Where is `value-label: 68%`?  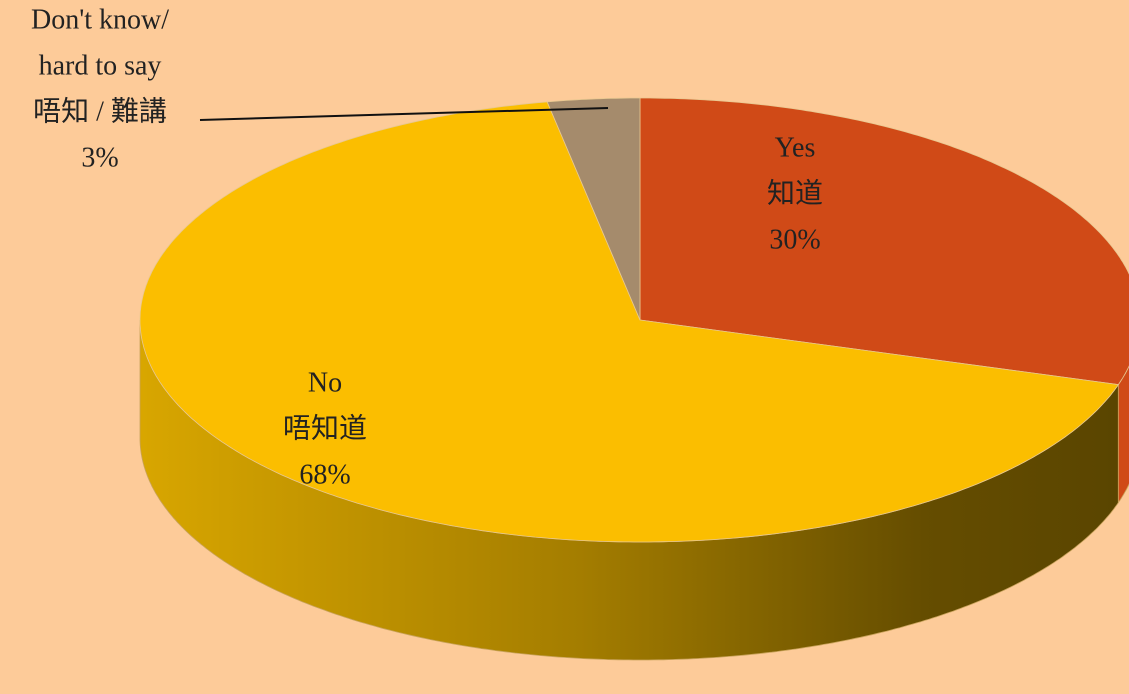 value-label: 68% is located at coordinates (324, 474).